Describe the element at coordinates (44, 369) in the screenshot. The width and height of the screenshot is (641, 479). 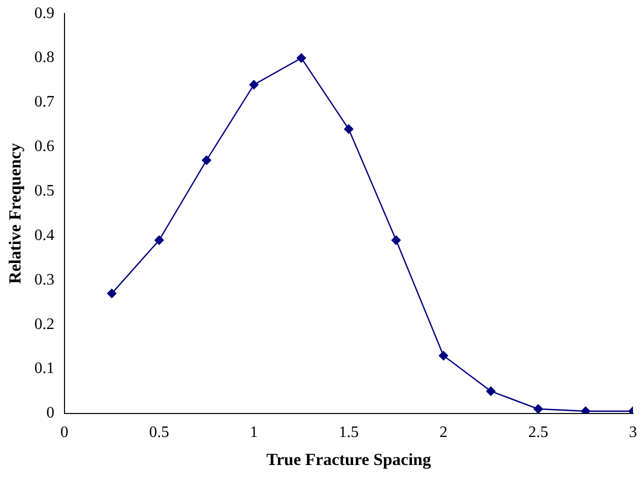
I see `y-tick-label: 0.1` at that location.